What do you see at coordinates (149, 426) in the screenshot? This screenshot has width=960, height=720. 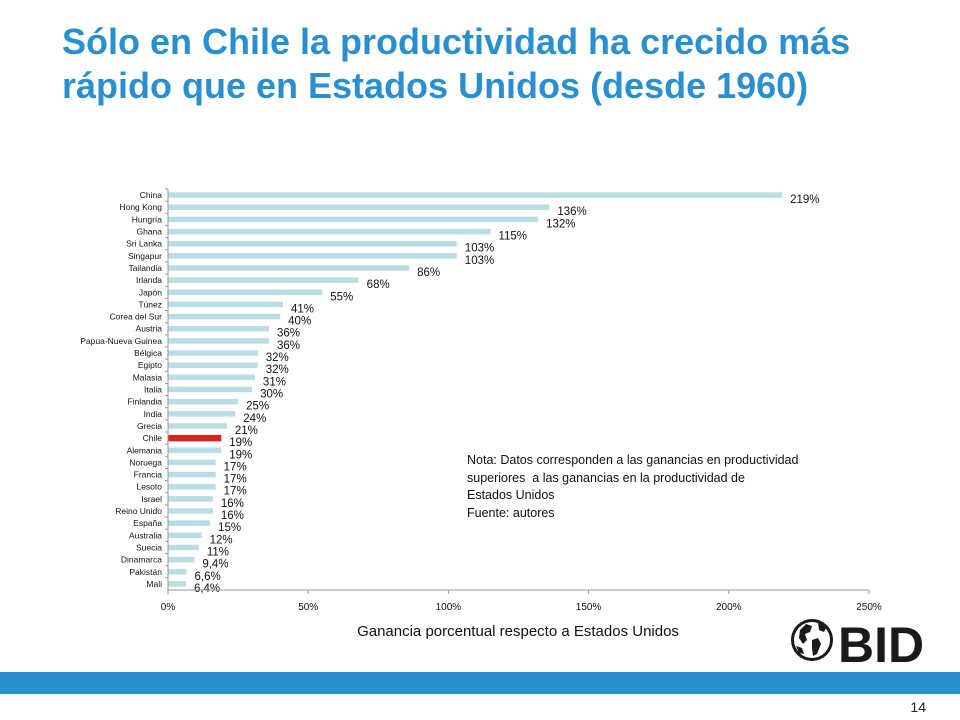 I see `category-label: Grecia` at bounding box center [149, 426].